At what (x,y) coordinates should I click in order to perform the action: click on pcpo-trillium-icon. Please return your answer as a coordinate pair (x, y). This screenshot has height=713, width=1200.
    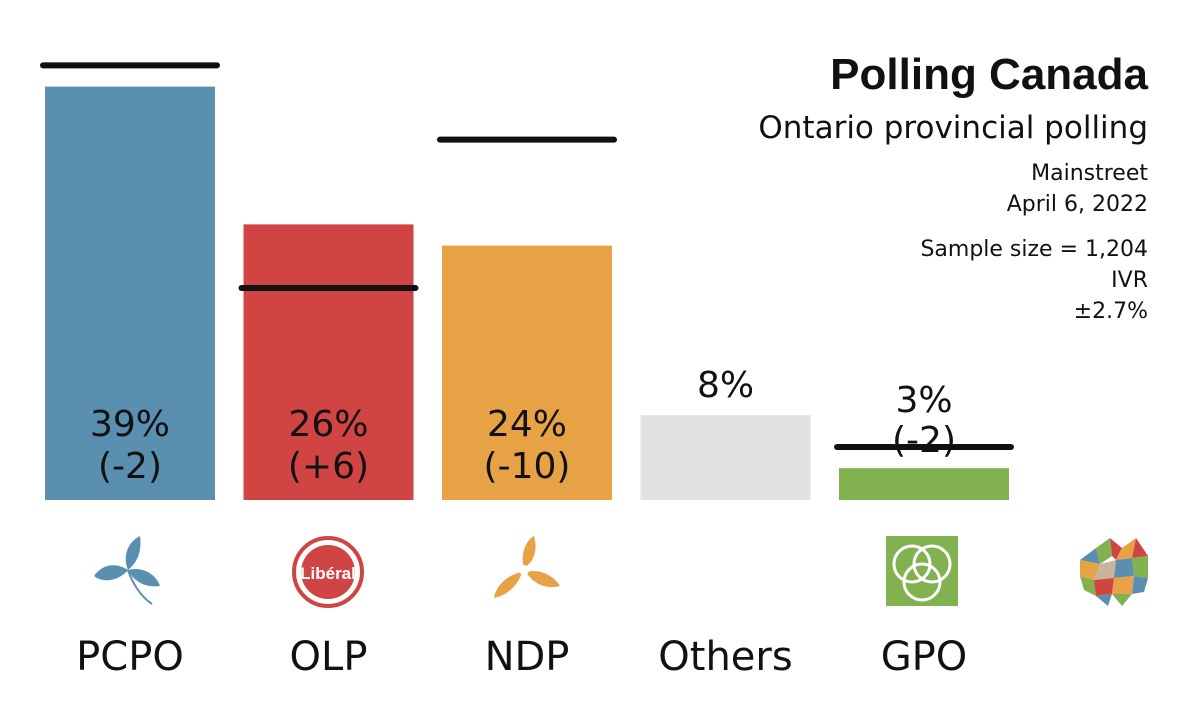
    Looking at the image, I should click on (127, 570).